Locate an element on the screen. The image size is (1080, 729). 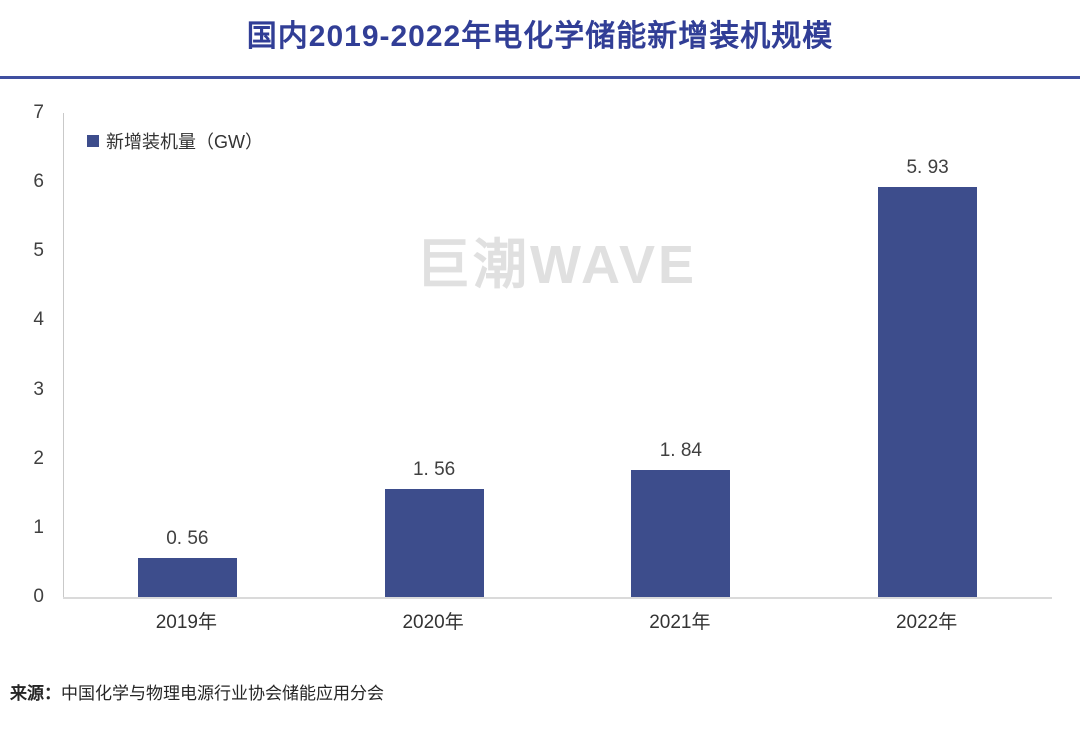
y-axis-tick-label: 0 is located at coordinates (38, 596).